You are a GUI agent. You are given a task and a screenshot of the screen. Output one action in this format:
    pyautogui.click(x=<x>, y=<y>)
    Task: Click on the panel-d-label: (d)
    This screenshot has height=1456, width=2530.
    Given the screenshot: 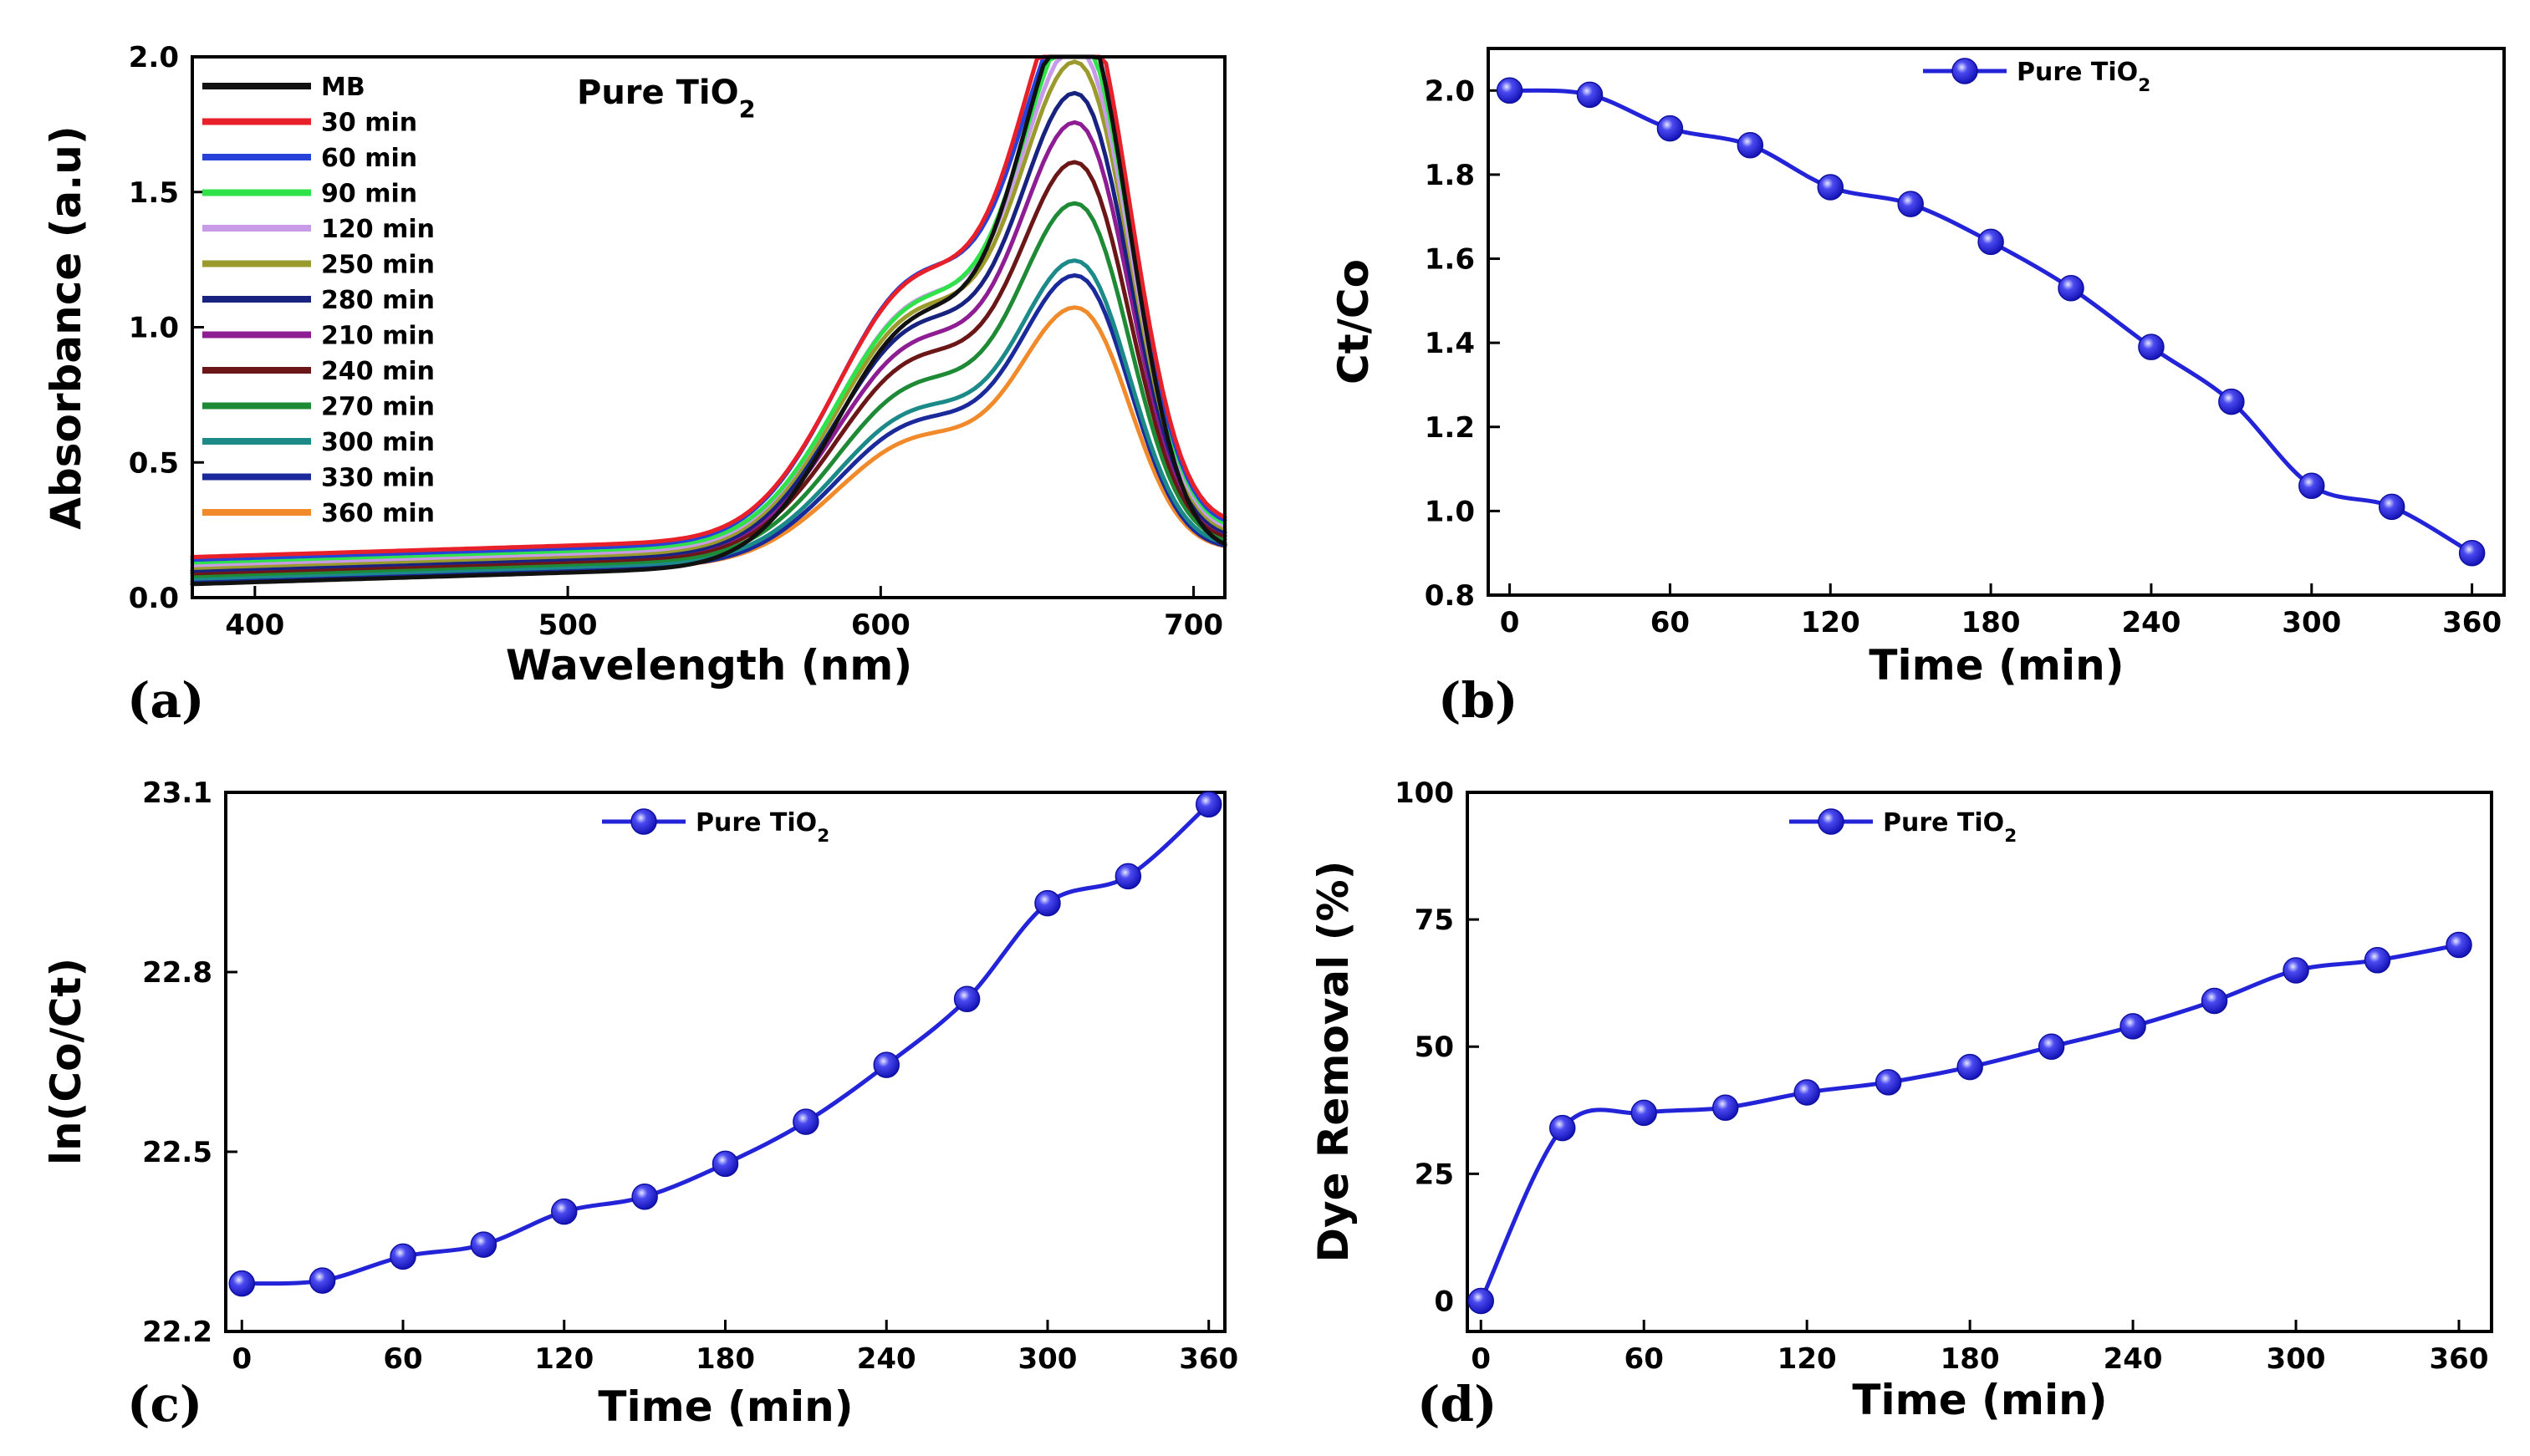 What is the action you would take?
    pyautogui.click(x=1457, y=1404)
    